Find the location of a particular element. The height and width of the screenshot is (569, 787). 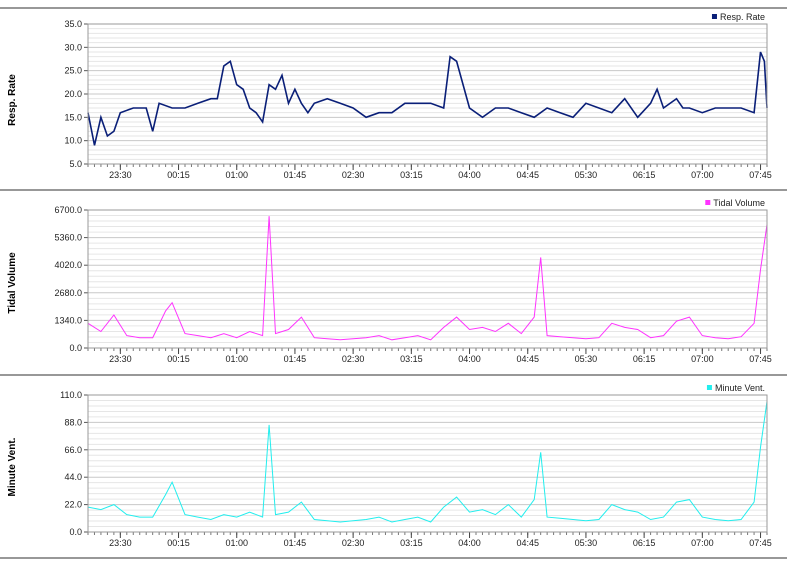

resp-rate-series-line is located at coordinates (427, 98).